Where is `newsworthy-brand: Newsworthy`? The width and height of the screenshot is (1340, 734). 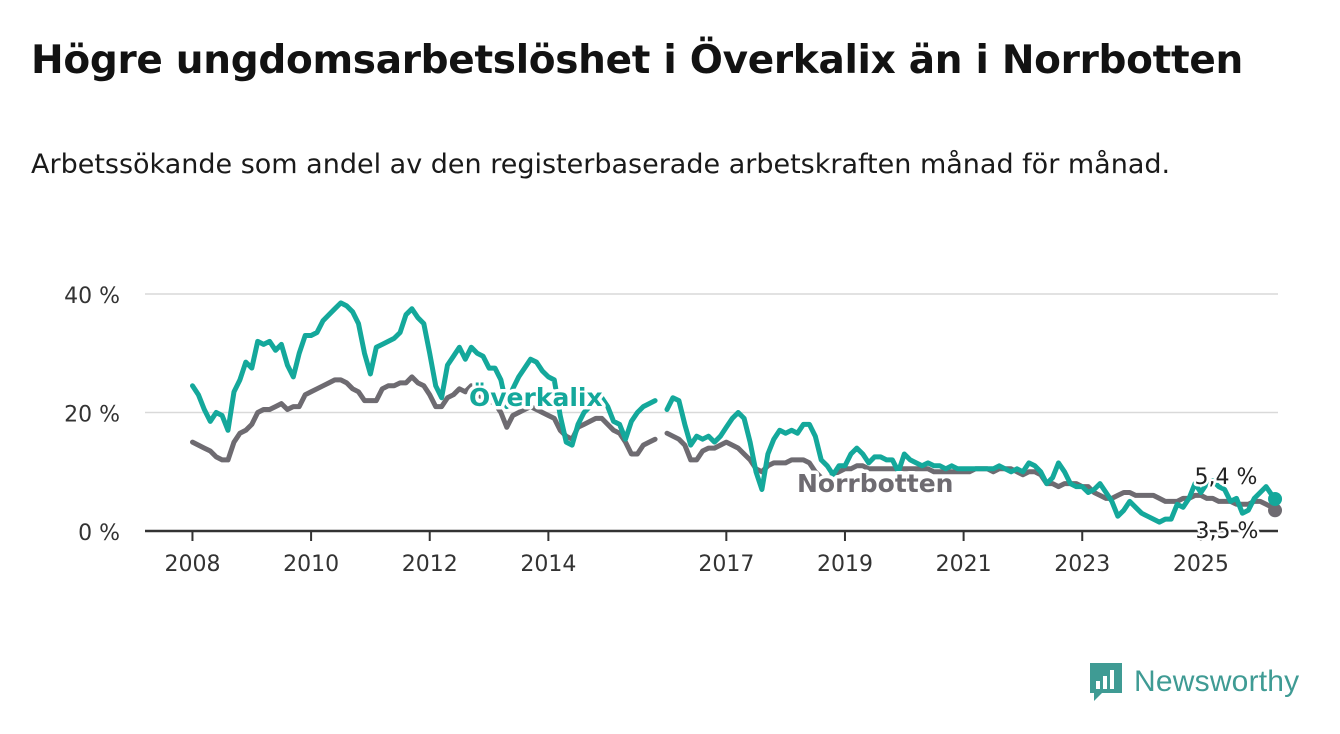 newsworthy-brand: Newsworthy is located at coordinates (1193, 682).